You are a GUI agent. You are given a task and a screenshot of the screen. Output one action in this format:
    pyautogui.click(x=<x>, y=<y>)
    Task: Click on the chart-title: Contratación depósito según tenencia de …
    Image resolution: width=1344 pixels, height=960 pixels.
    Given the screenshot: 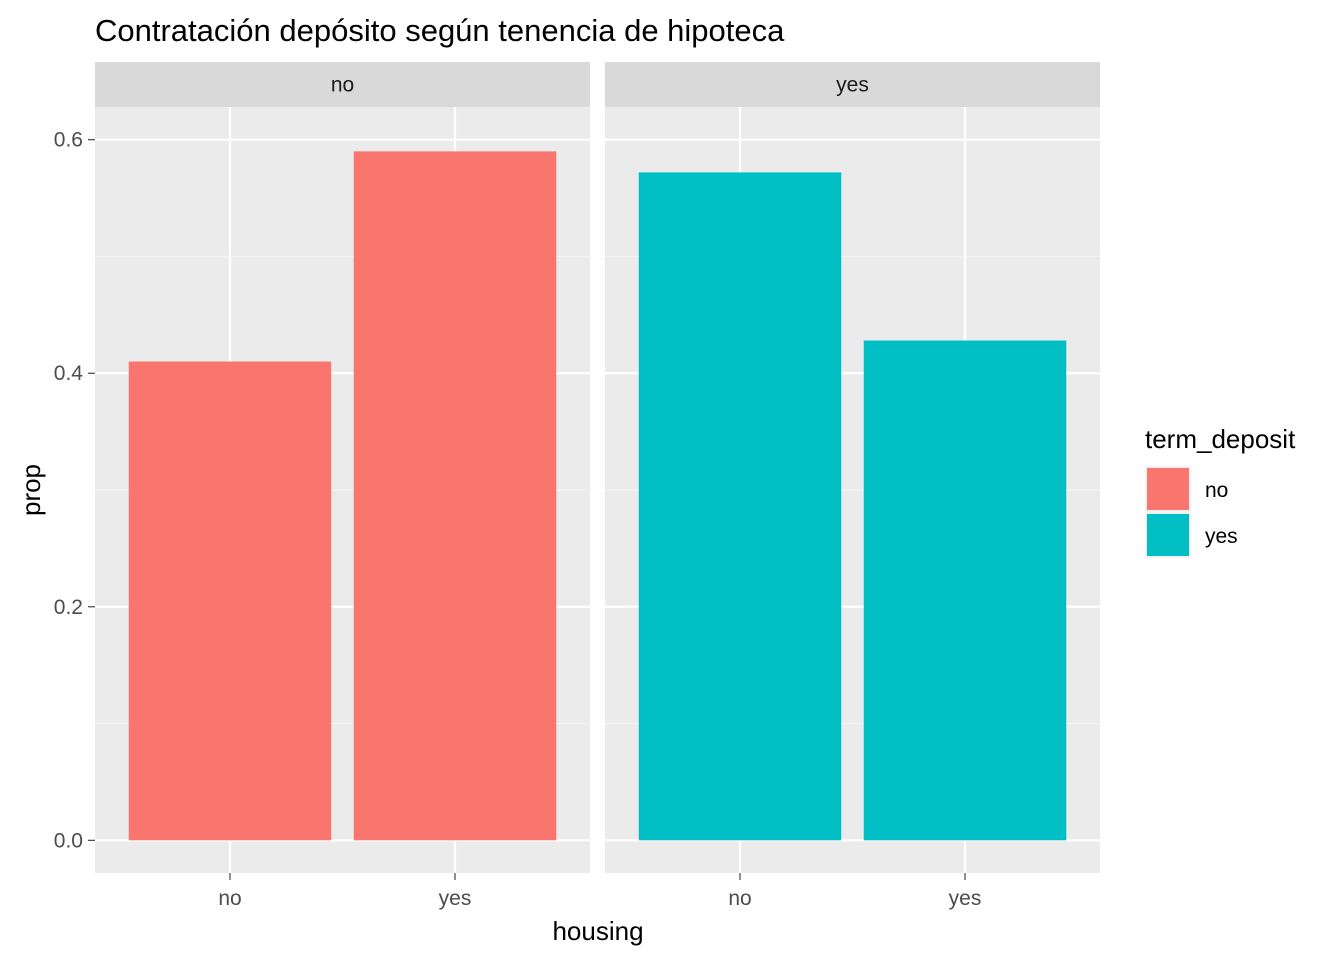 What is the action you would take?
    pyautogui.click(x=440, y=30)
    